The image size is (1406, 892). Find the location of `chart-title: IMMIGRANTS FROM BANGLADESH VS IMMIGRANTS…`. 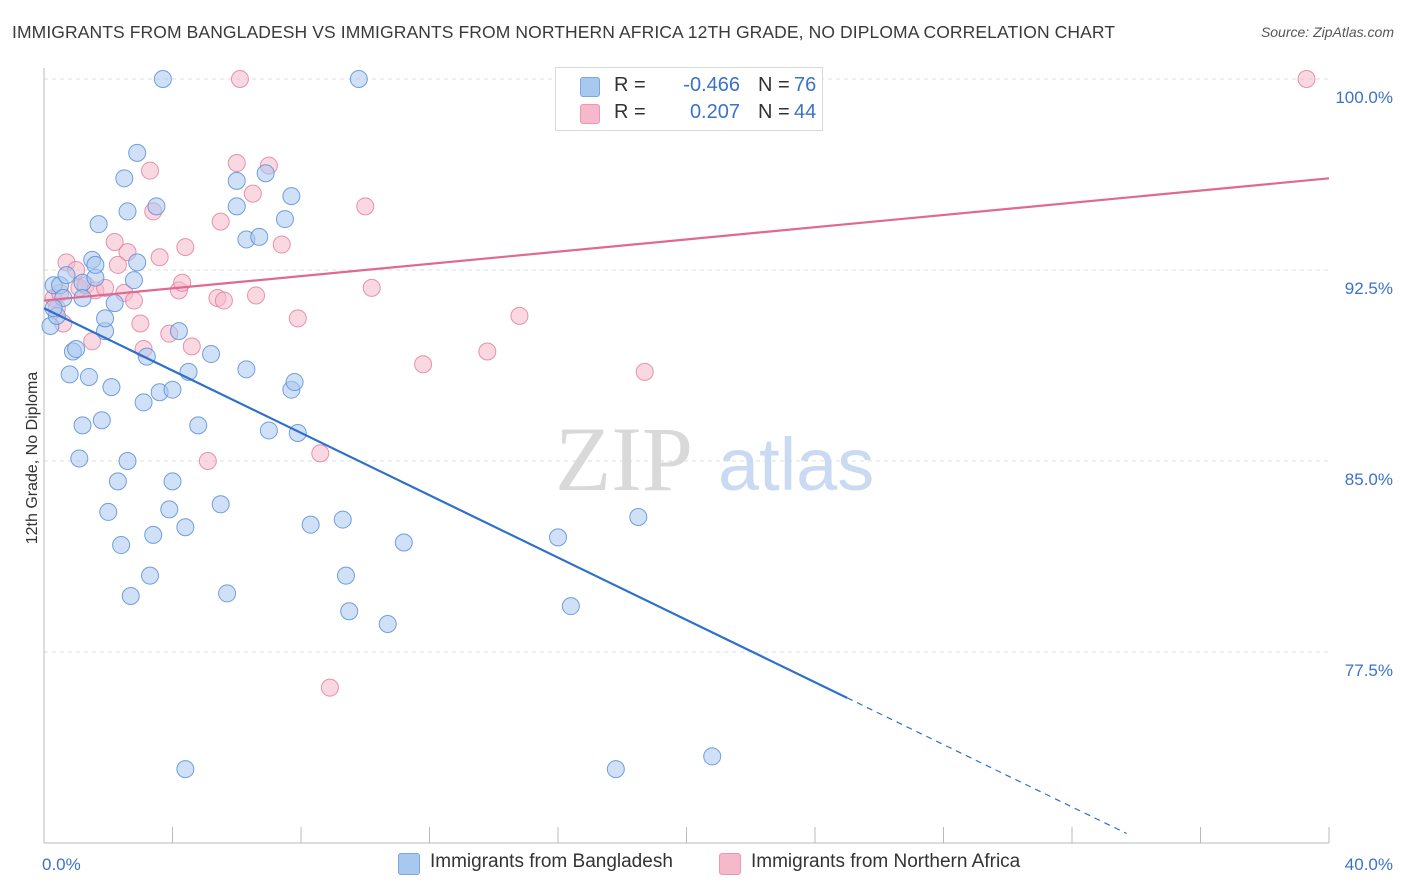

chart-title: IMMIGRANTS FROM BANGLADESH VS IMMIGRANTS… is located at coordinates (564, 32).